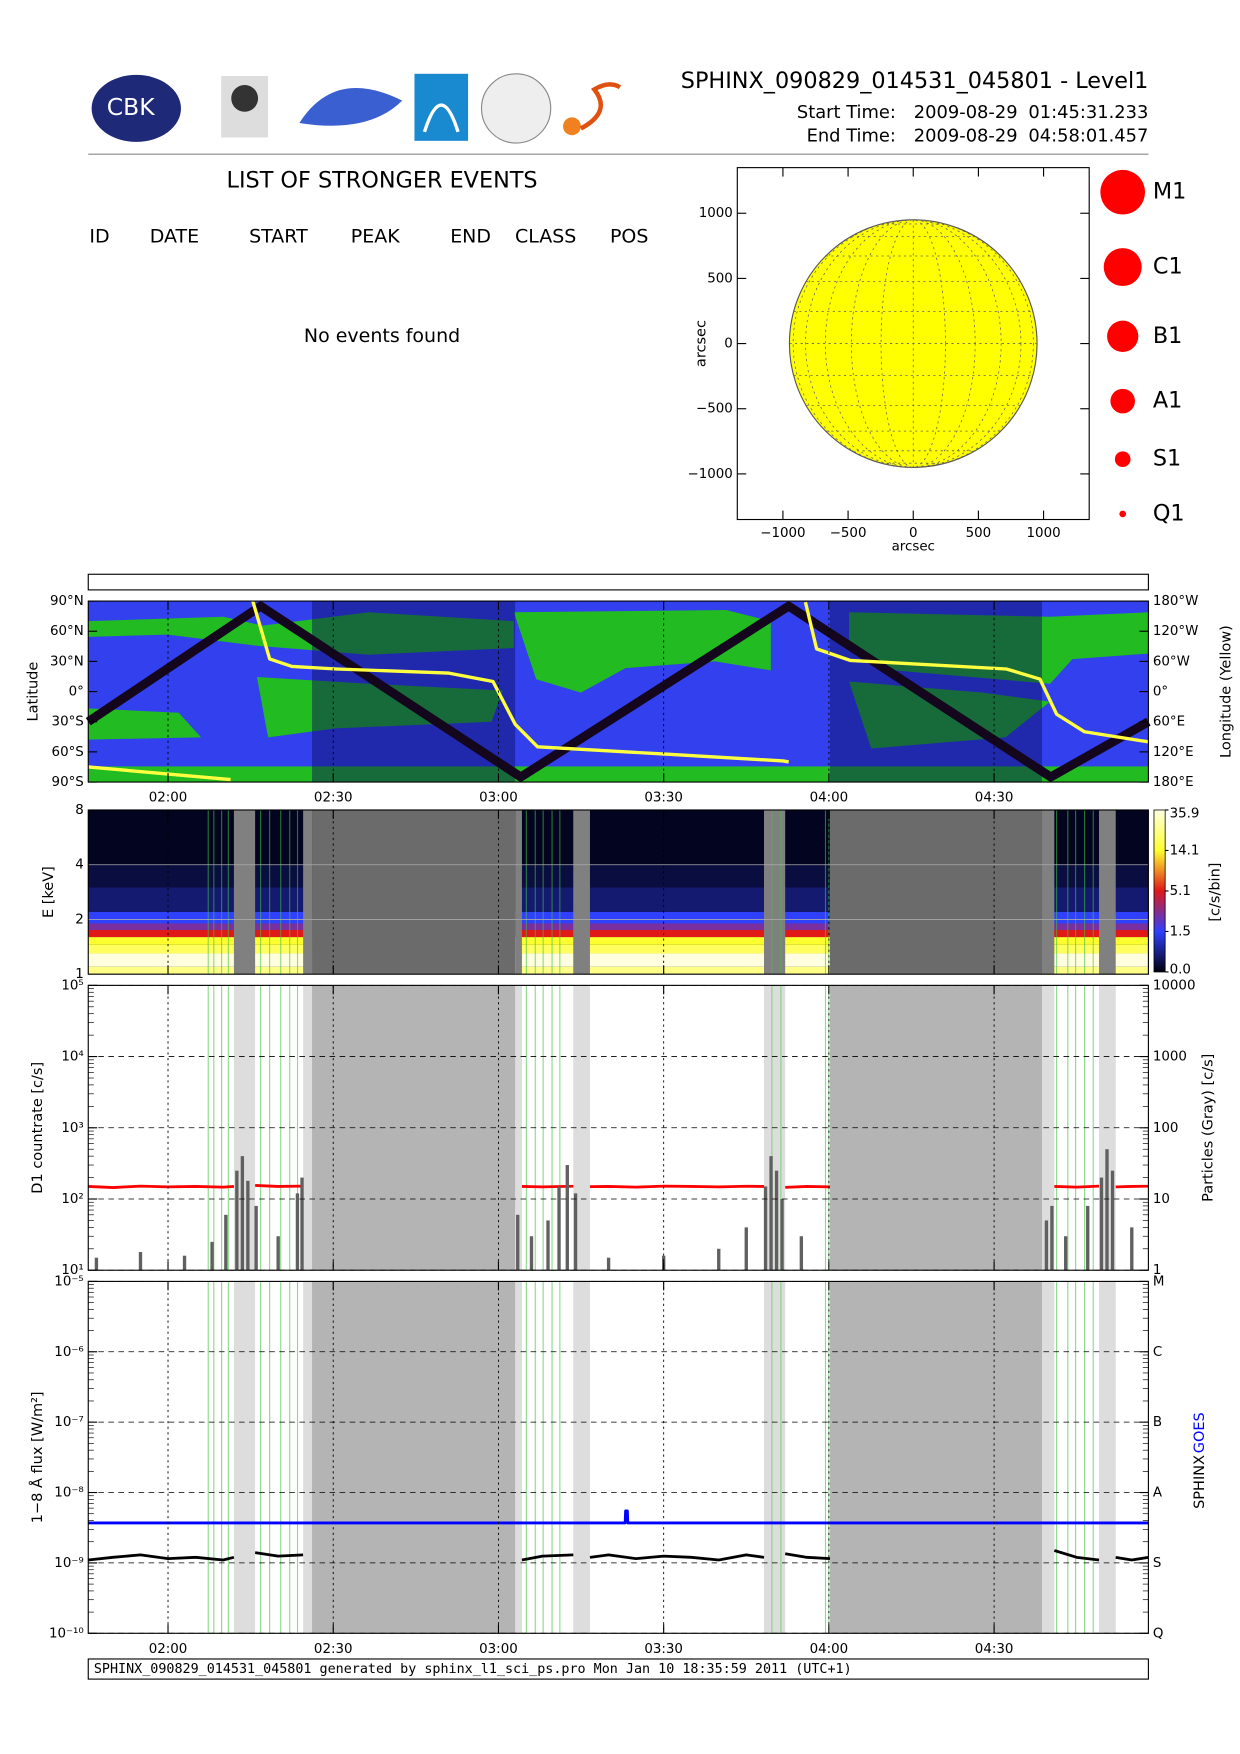 Image resolution: width=1240 pixels, height=1754 pixels. Describe the element at coordinates (470, 236) in the screenshot. I see `column-header: END` at that location.